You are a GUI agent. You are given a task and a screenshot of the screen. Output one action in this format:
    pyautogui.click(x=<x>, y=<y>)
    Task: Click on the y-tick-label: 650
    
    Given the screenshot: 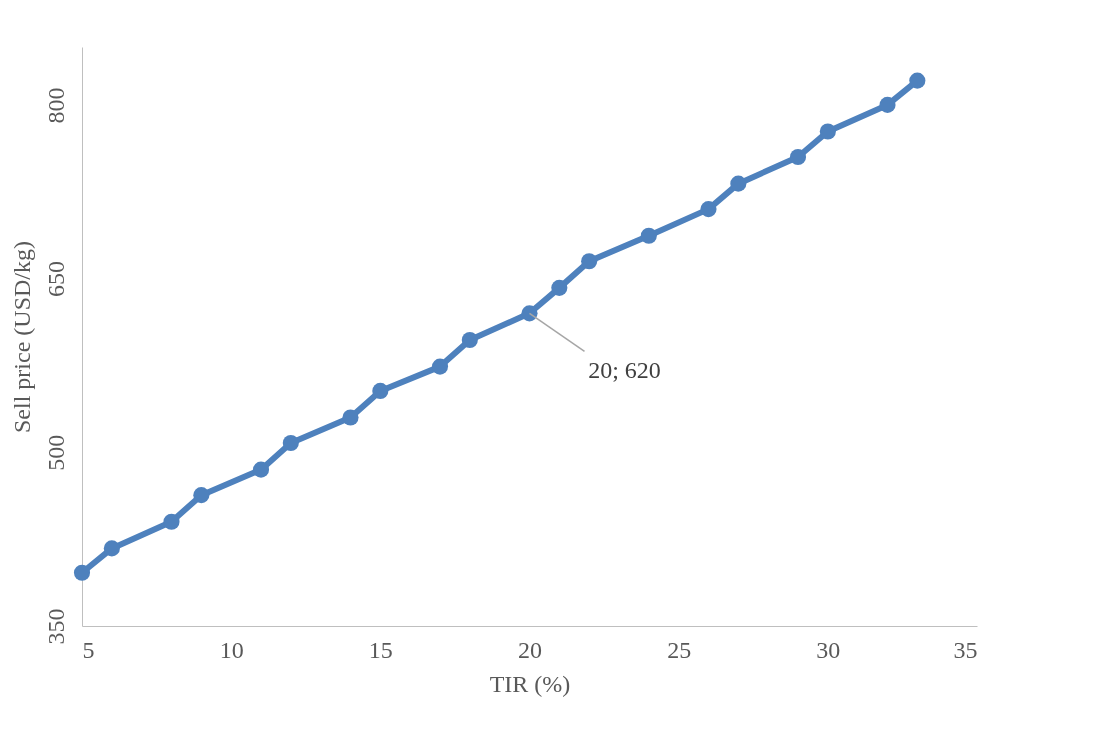 What is the action you would take?
    pyautogui.click(x=55, y=279)
    